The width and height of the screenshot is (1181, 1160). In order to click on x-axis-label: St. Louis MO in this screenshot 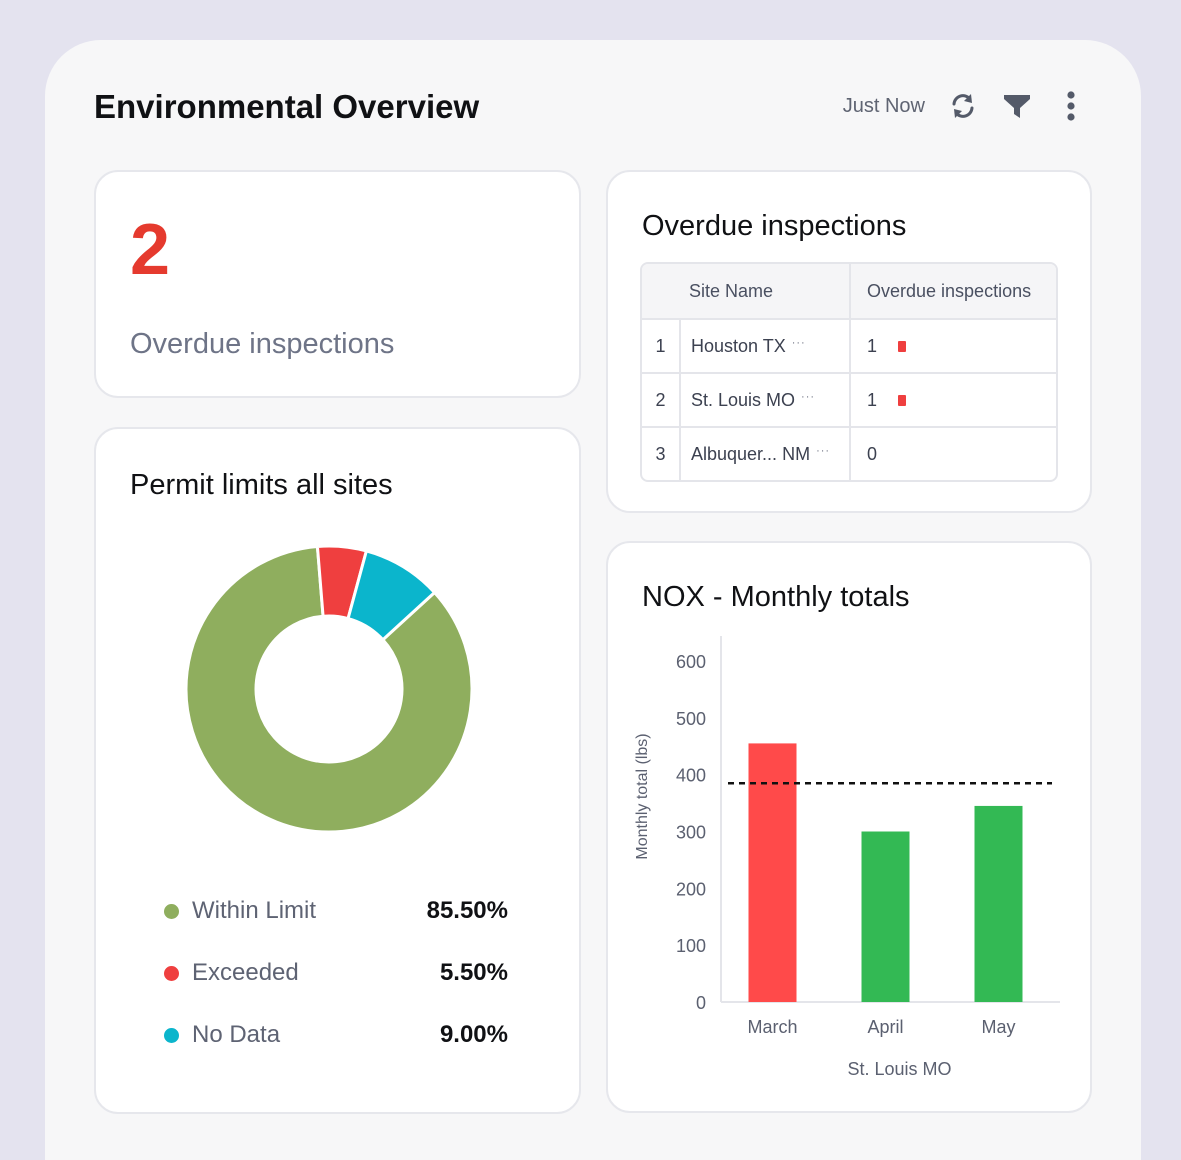, I will do `click(899, 1069)`.